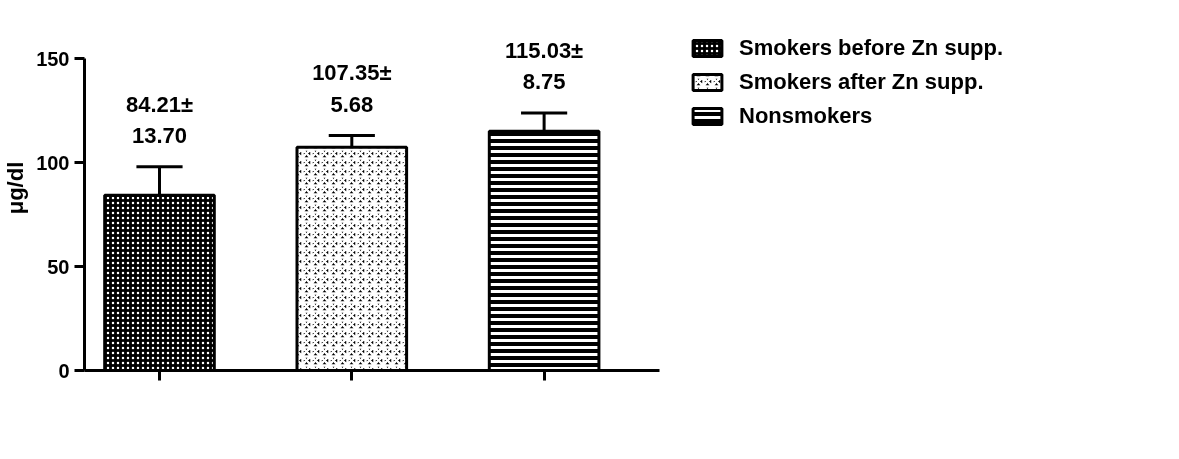 Image resolution: width=1179 pixels, height=459 pixels. Describe the element at coordinates (871, 48) in the screenshot. I see `legend-label: Smokers before Zn supp.` at that location.